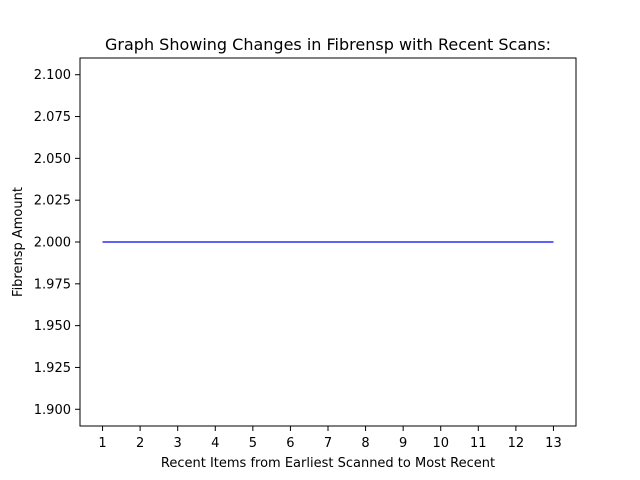 The image size is (640, 480). Describe the element at coordinates (52, 159) in the screenshot. I see `y-tick-label: 2.050` at that location.